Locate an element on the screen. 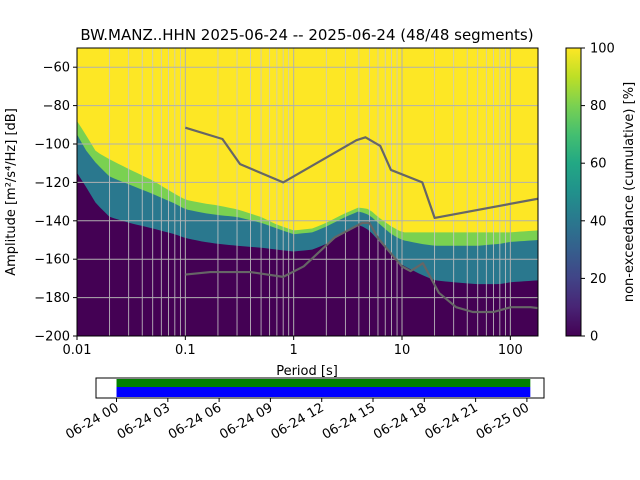  colorbar-label: non-exceedance (cumulative) [%] is located at coordinates (629, 192).